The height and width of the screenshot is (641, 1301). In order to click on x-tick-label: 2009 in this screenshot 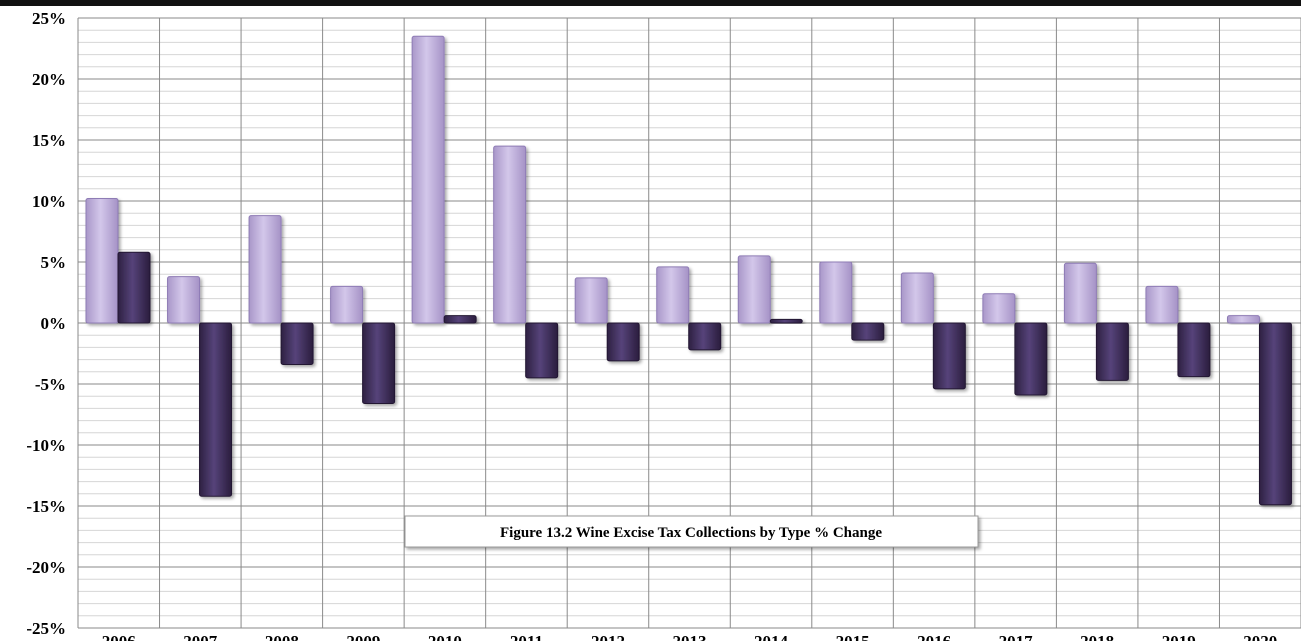, I will do `click(363, 636)`.